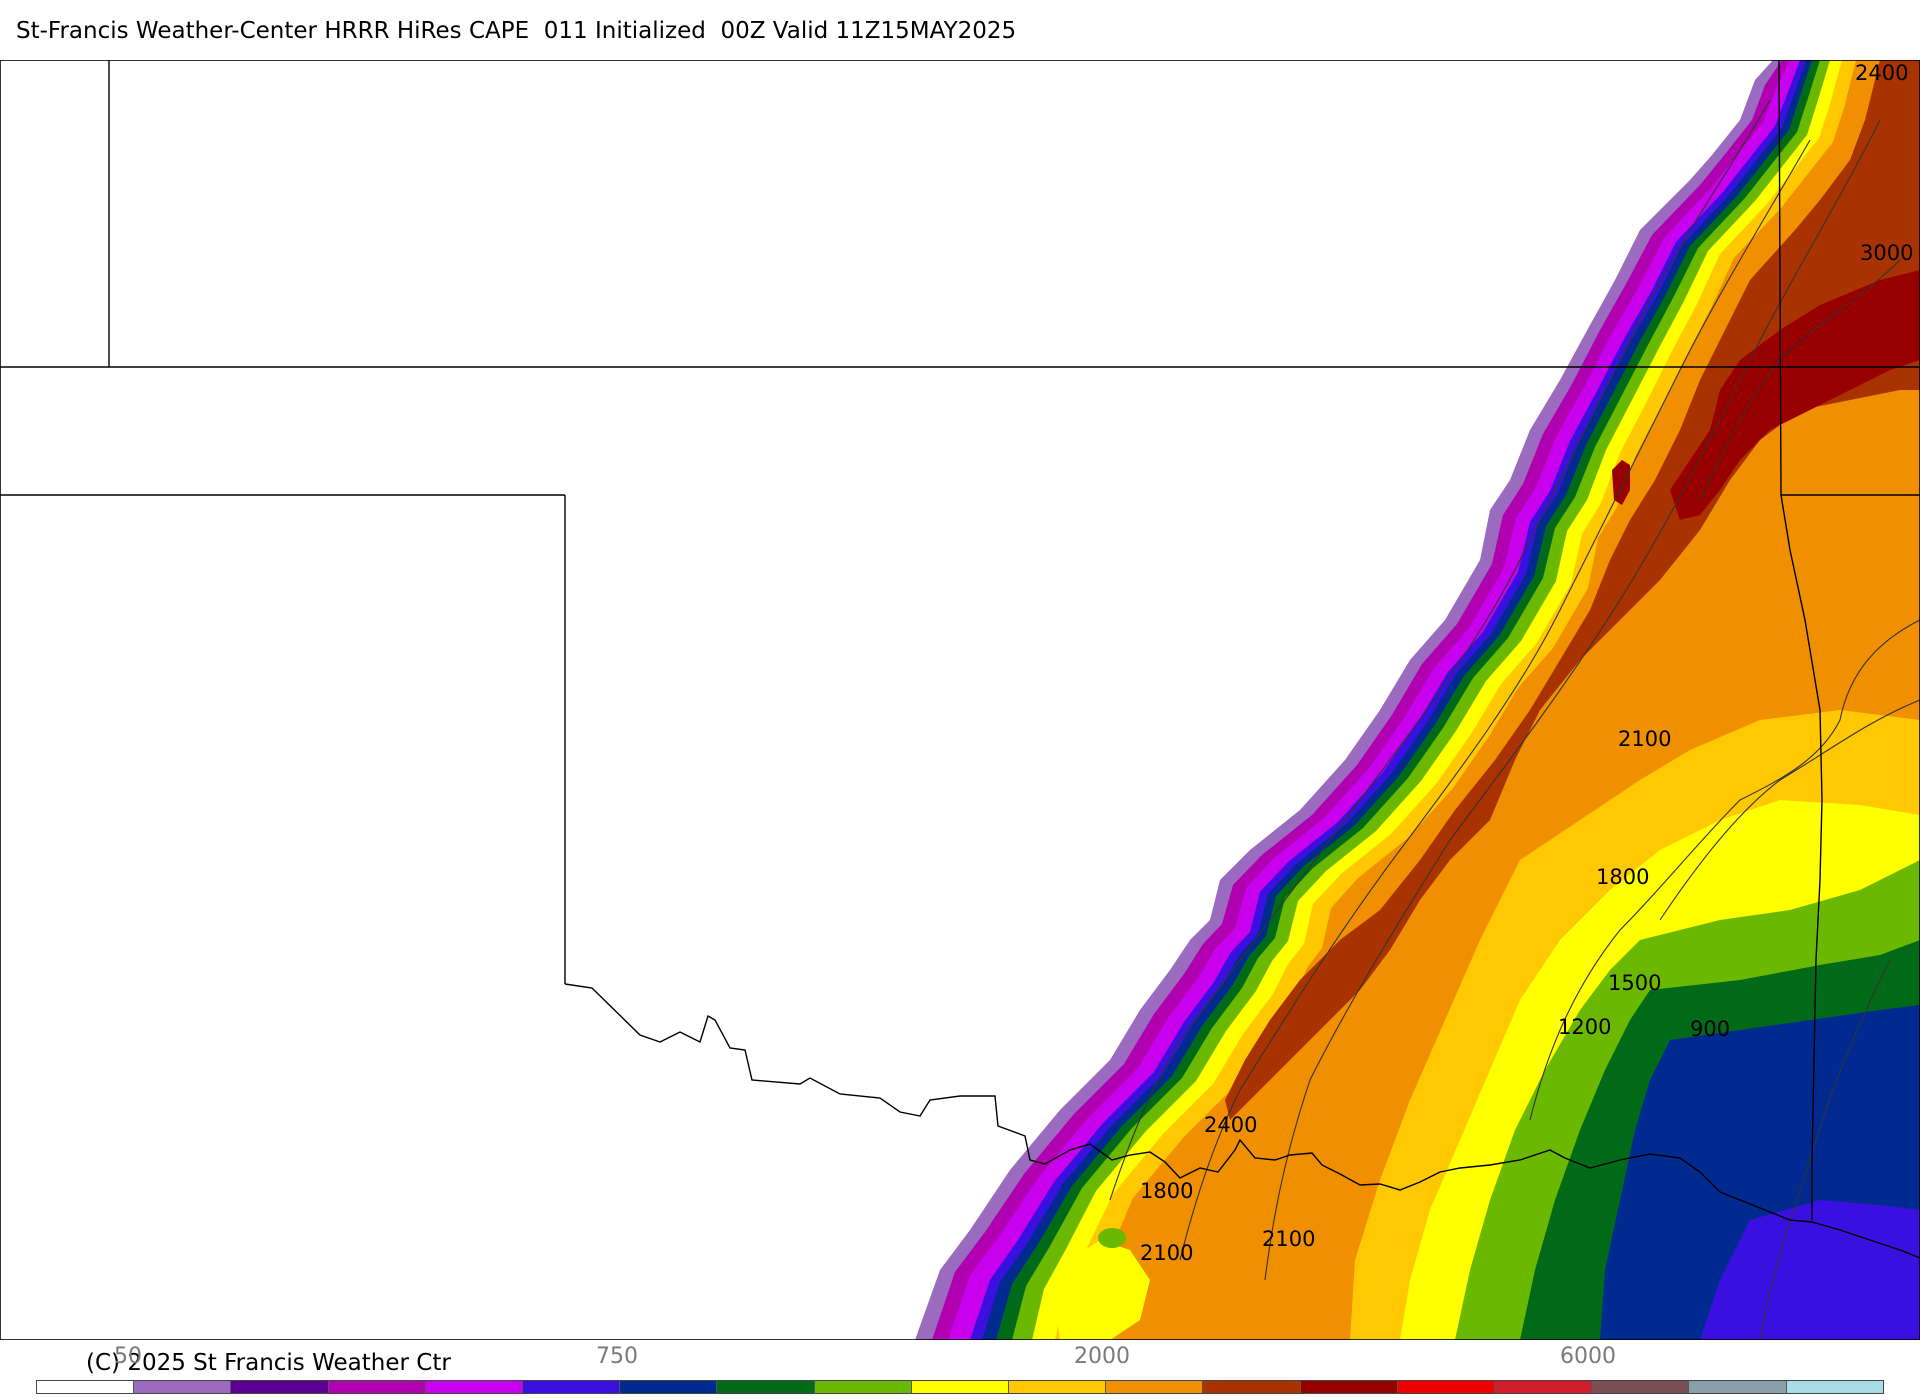  What do you see at coordinates (1288, 1239) in the screenshot?
I see `contour-label-2100-s: 2100` at bounding box center [1288, 1239].